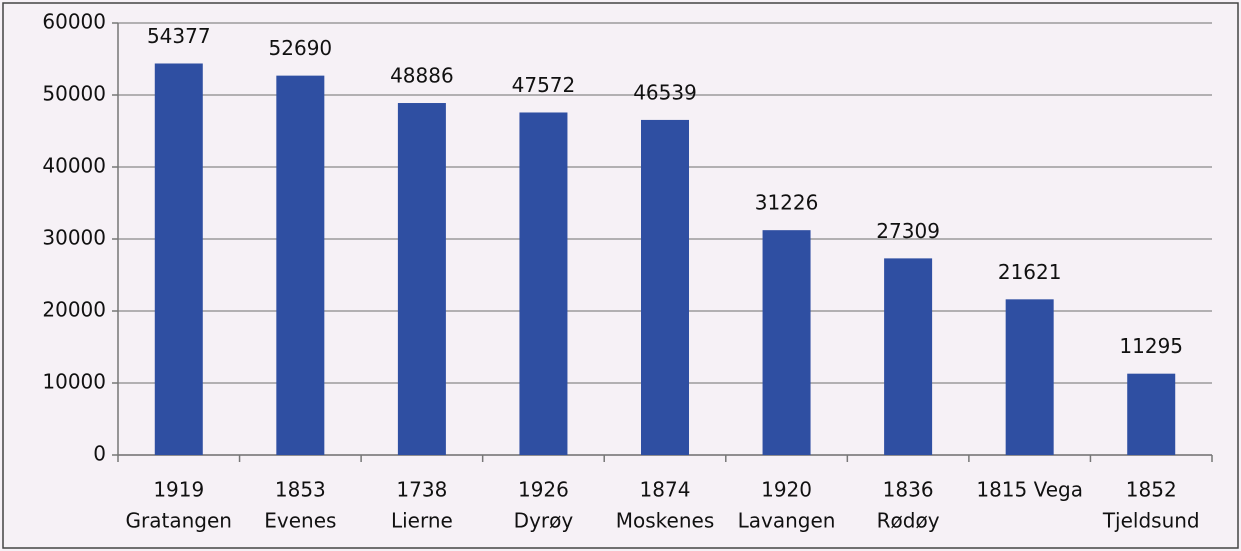 This screenshot has height=551, width=1241. What do you see at coordinates (908, 490) in the screenshot?
I see `x-tick-label: 1836` at bounding box center [908, 490].